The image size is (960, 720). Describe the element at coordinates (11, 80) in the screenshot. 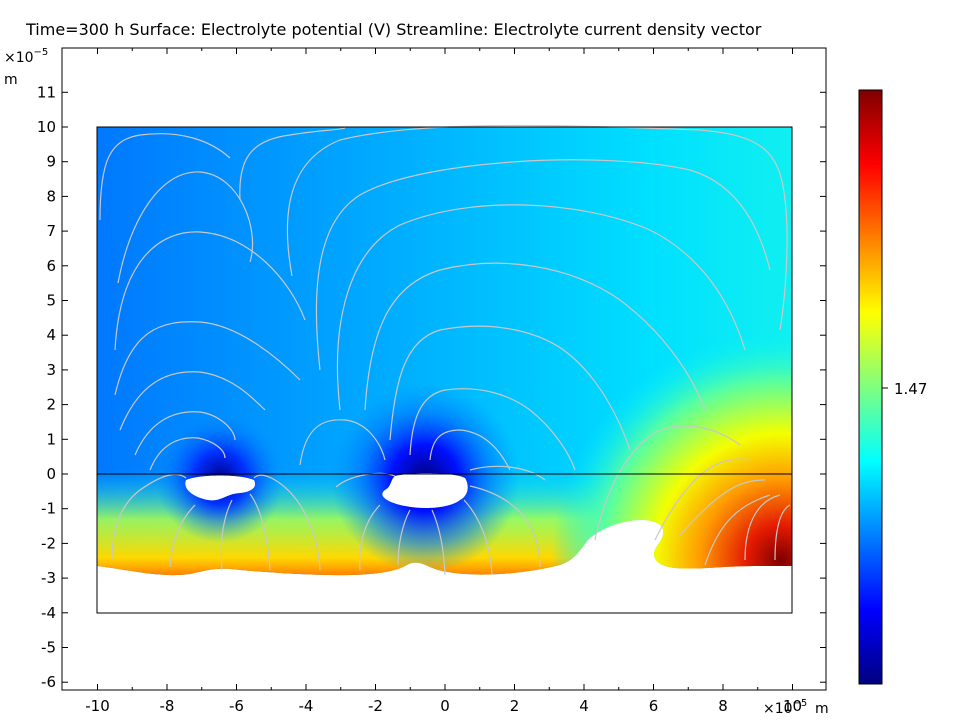

I see `y-unit: m` at that location.